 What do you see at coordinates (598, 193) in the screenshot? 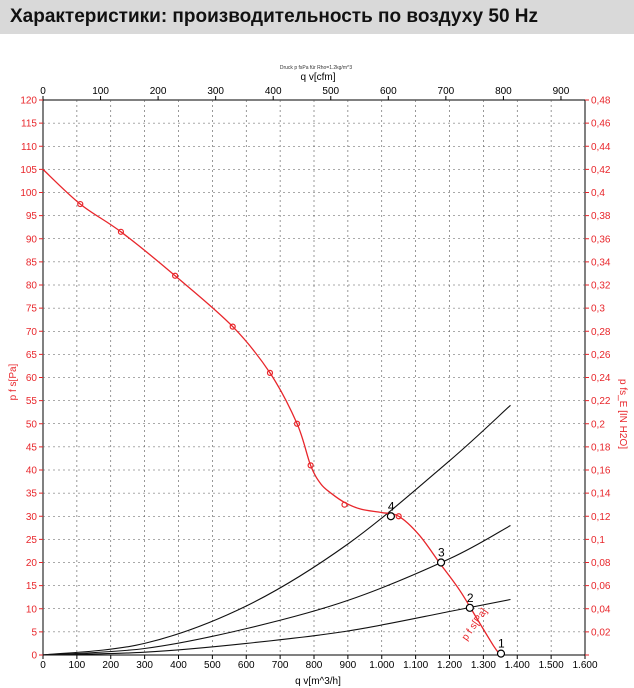
I see `y-right-tick-label: 0,4` at bounding box center [598, 193].